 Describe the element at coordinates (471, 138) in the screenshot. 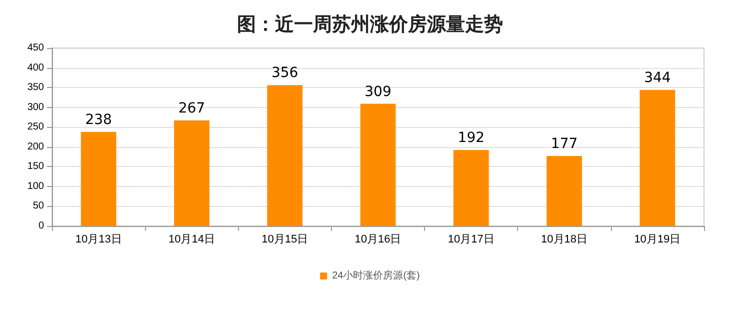

I see `data-label: 192` at that location.